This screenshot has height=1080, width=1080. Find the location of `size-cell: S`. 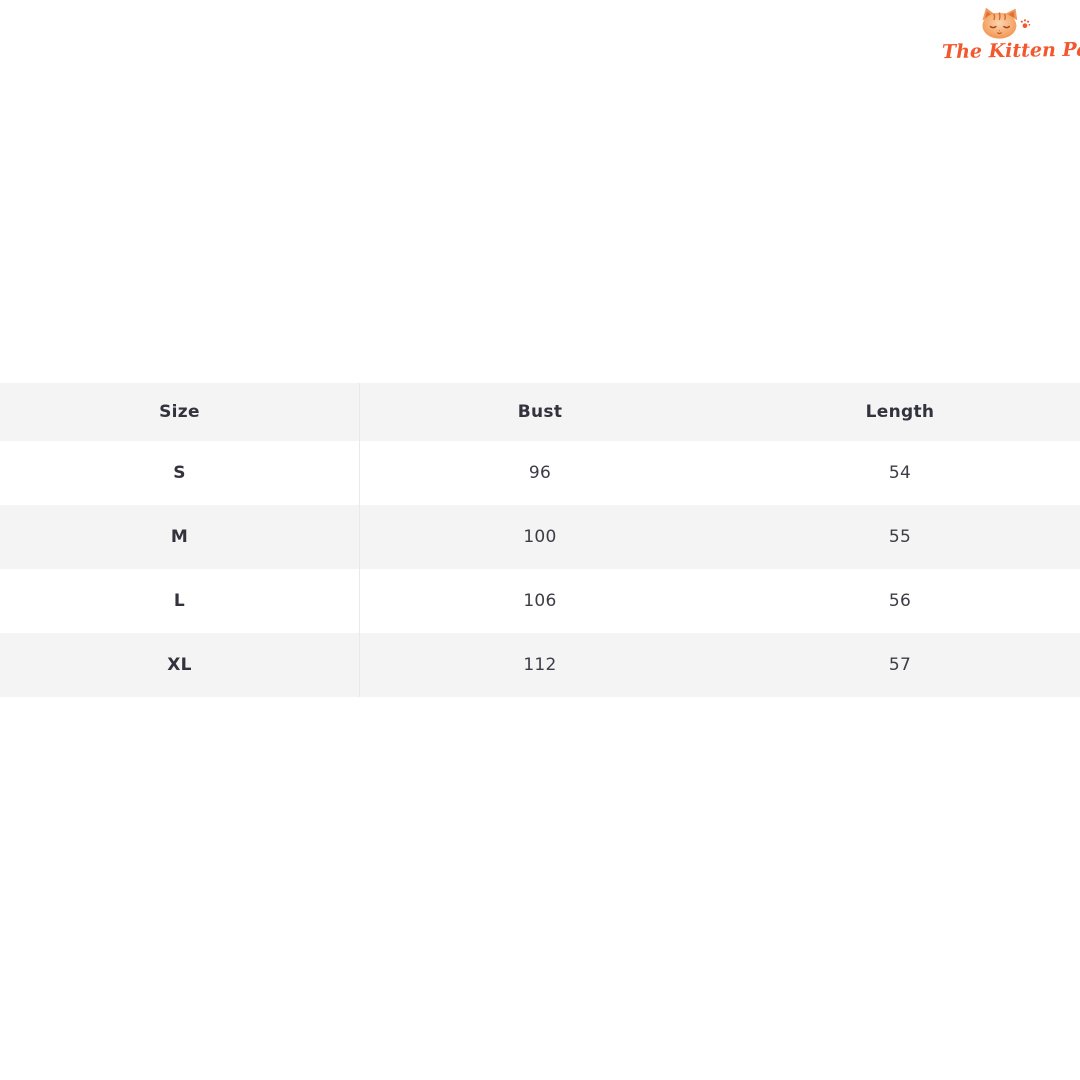

size-cell: S is located at coordinates (180, 473).